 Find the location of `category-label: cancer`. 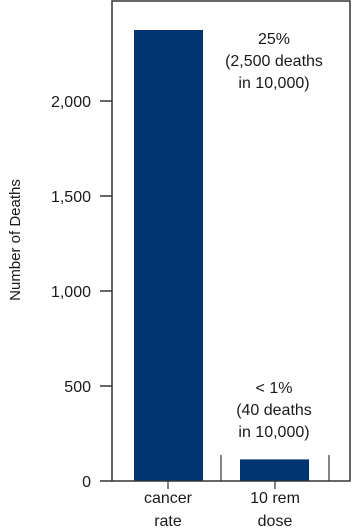

category-label: cancer is located at coordinates (168, 498).